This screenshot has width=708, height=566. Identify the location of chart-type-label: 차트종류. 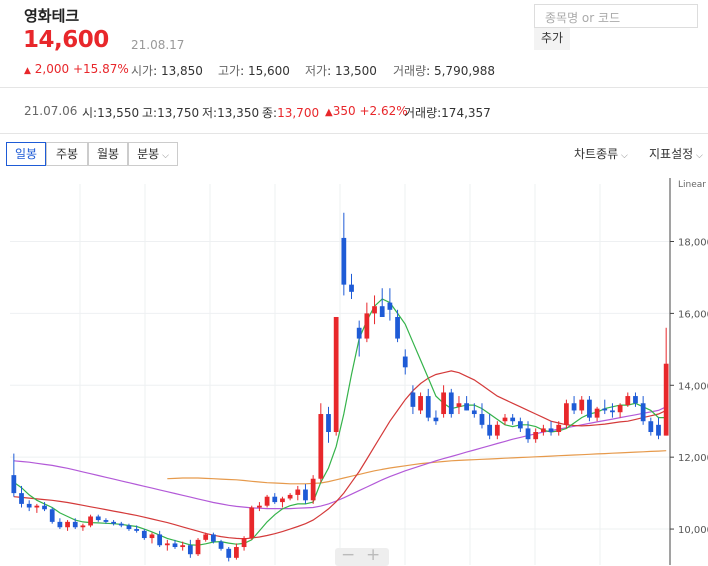
(596, 154).